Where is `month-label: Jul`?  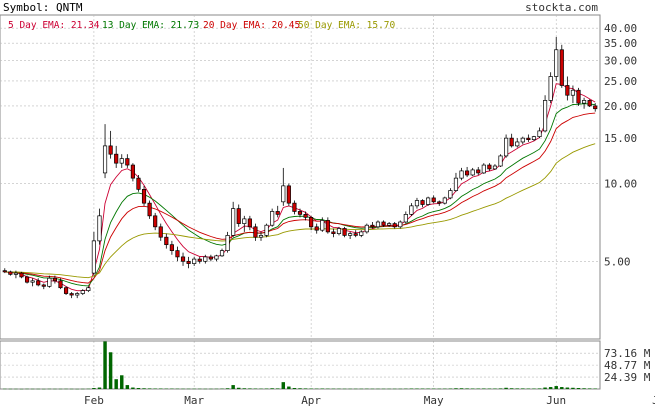 month-label: Jul is located at coordinates (653, 400).